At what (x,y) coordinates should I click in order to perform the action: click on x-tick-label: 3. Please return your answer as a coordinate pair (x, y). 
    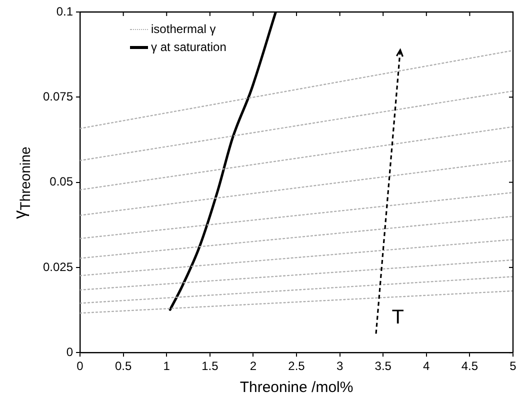
    Looking at the image, I should click on (340, 366).